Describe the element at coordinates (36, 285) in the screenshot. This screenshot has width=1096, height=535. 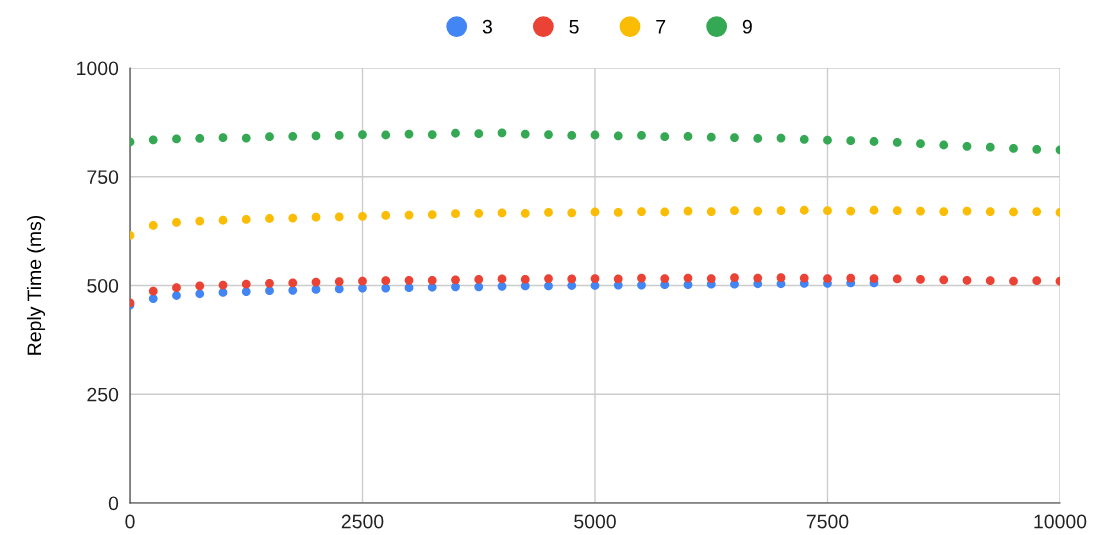
I see `y-axis-title: Reply Time (ms)` at that location.